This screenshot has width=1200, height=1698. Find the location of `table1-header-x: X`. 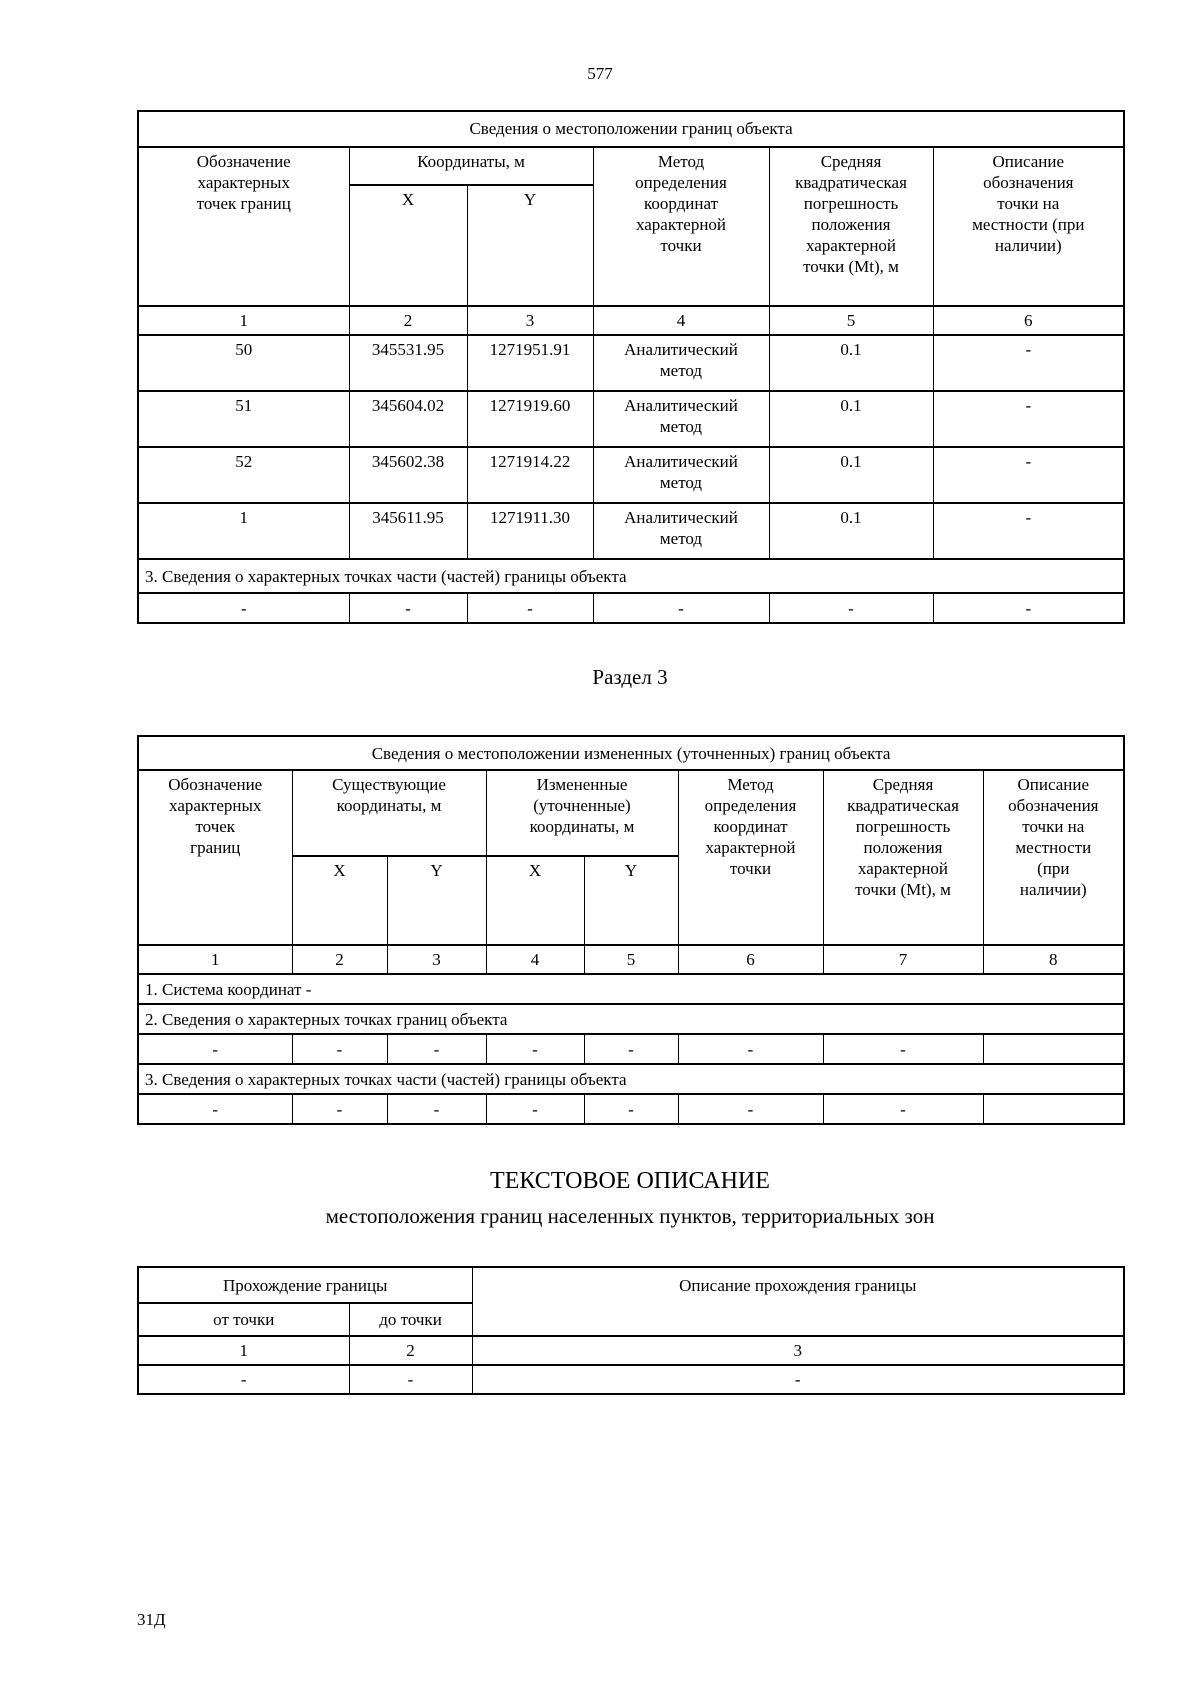

table1-header-x: X is located at coordinates (408, 245).